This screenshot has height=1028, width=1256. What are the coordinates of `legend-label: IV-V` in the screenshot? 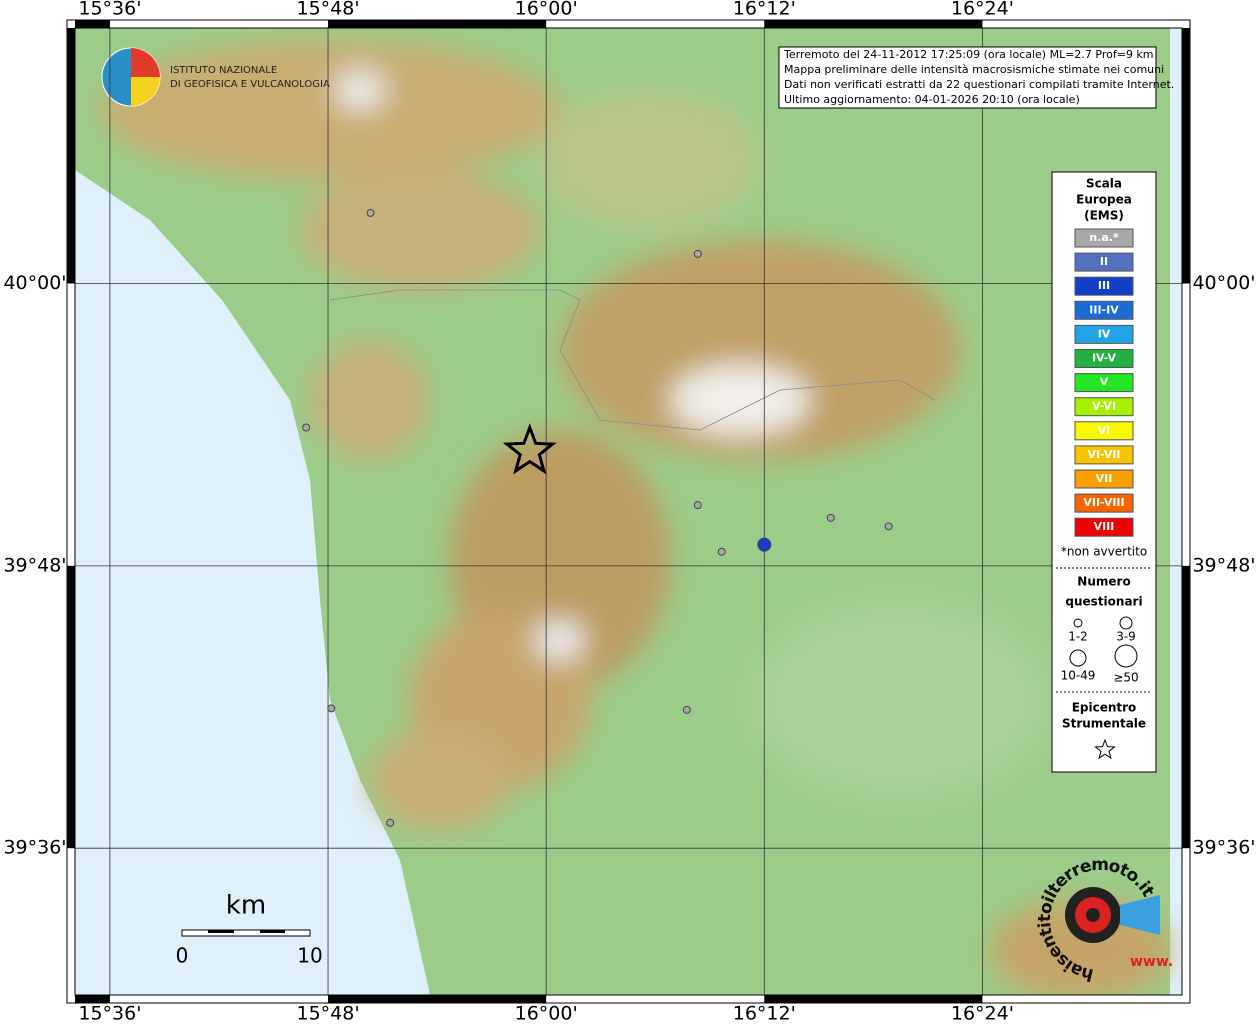 It's located at (1104, 358).